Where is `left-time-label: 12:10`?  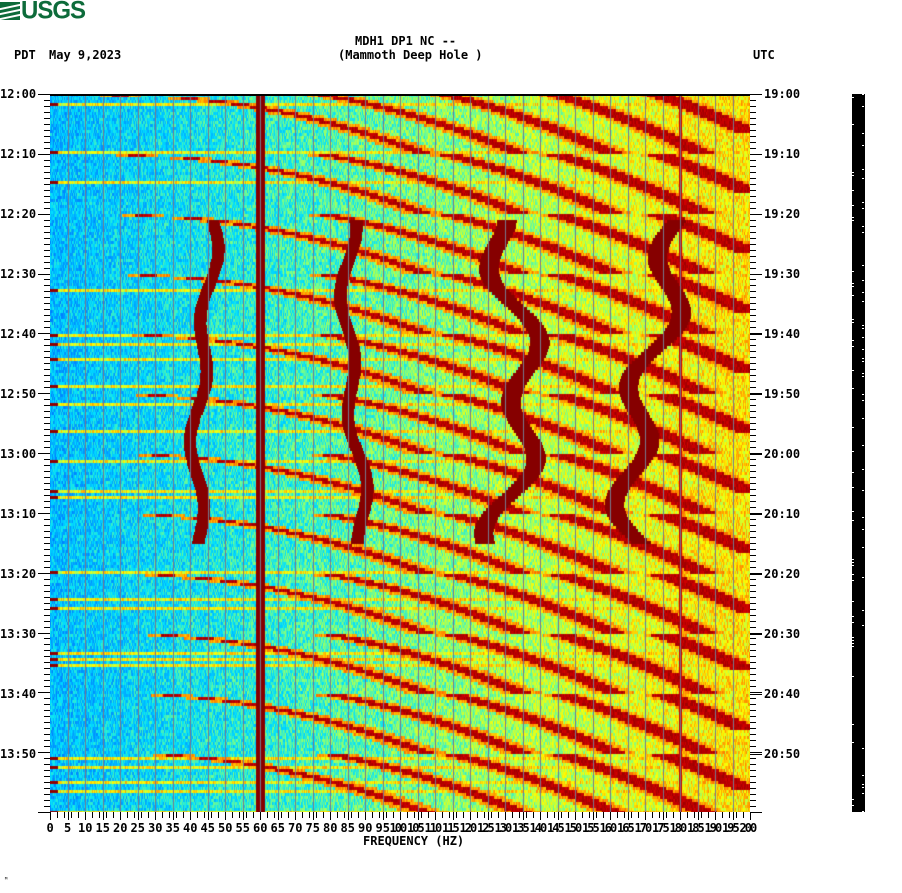 left-time-label: 12:10 is located at coordinates (18, 154).